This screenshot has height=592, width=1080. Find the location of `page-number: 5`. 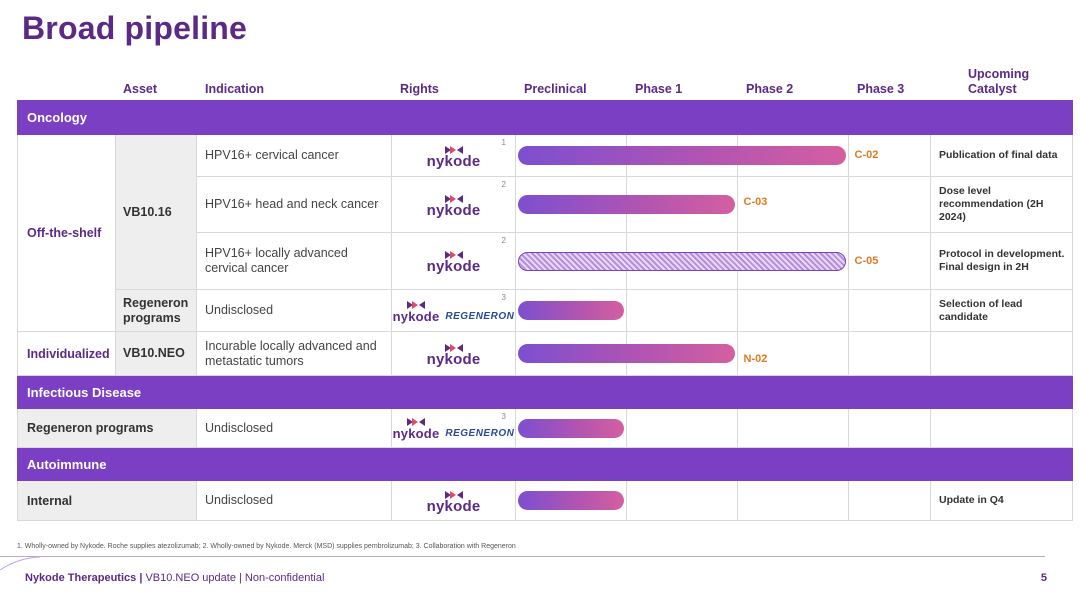

page-number: 5 is located at coordinates (1043, 578).